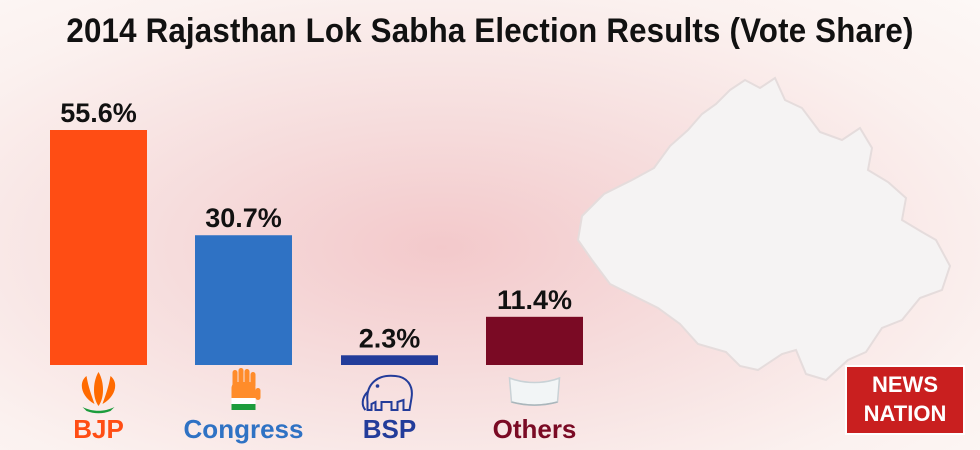 The width and height of the screenshot is (980, 450). Describe the element at coordinates (534, 340) in the screenshot. I see `bar-others` at that location.